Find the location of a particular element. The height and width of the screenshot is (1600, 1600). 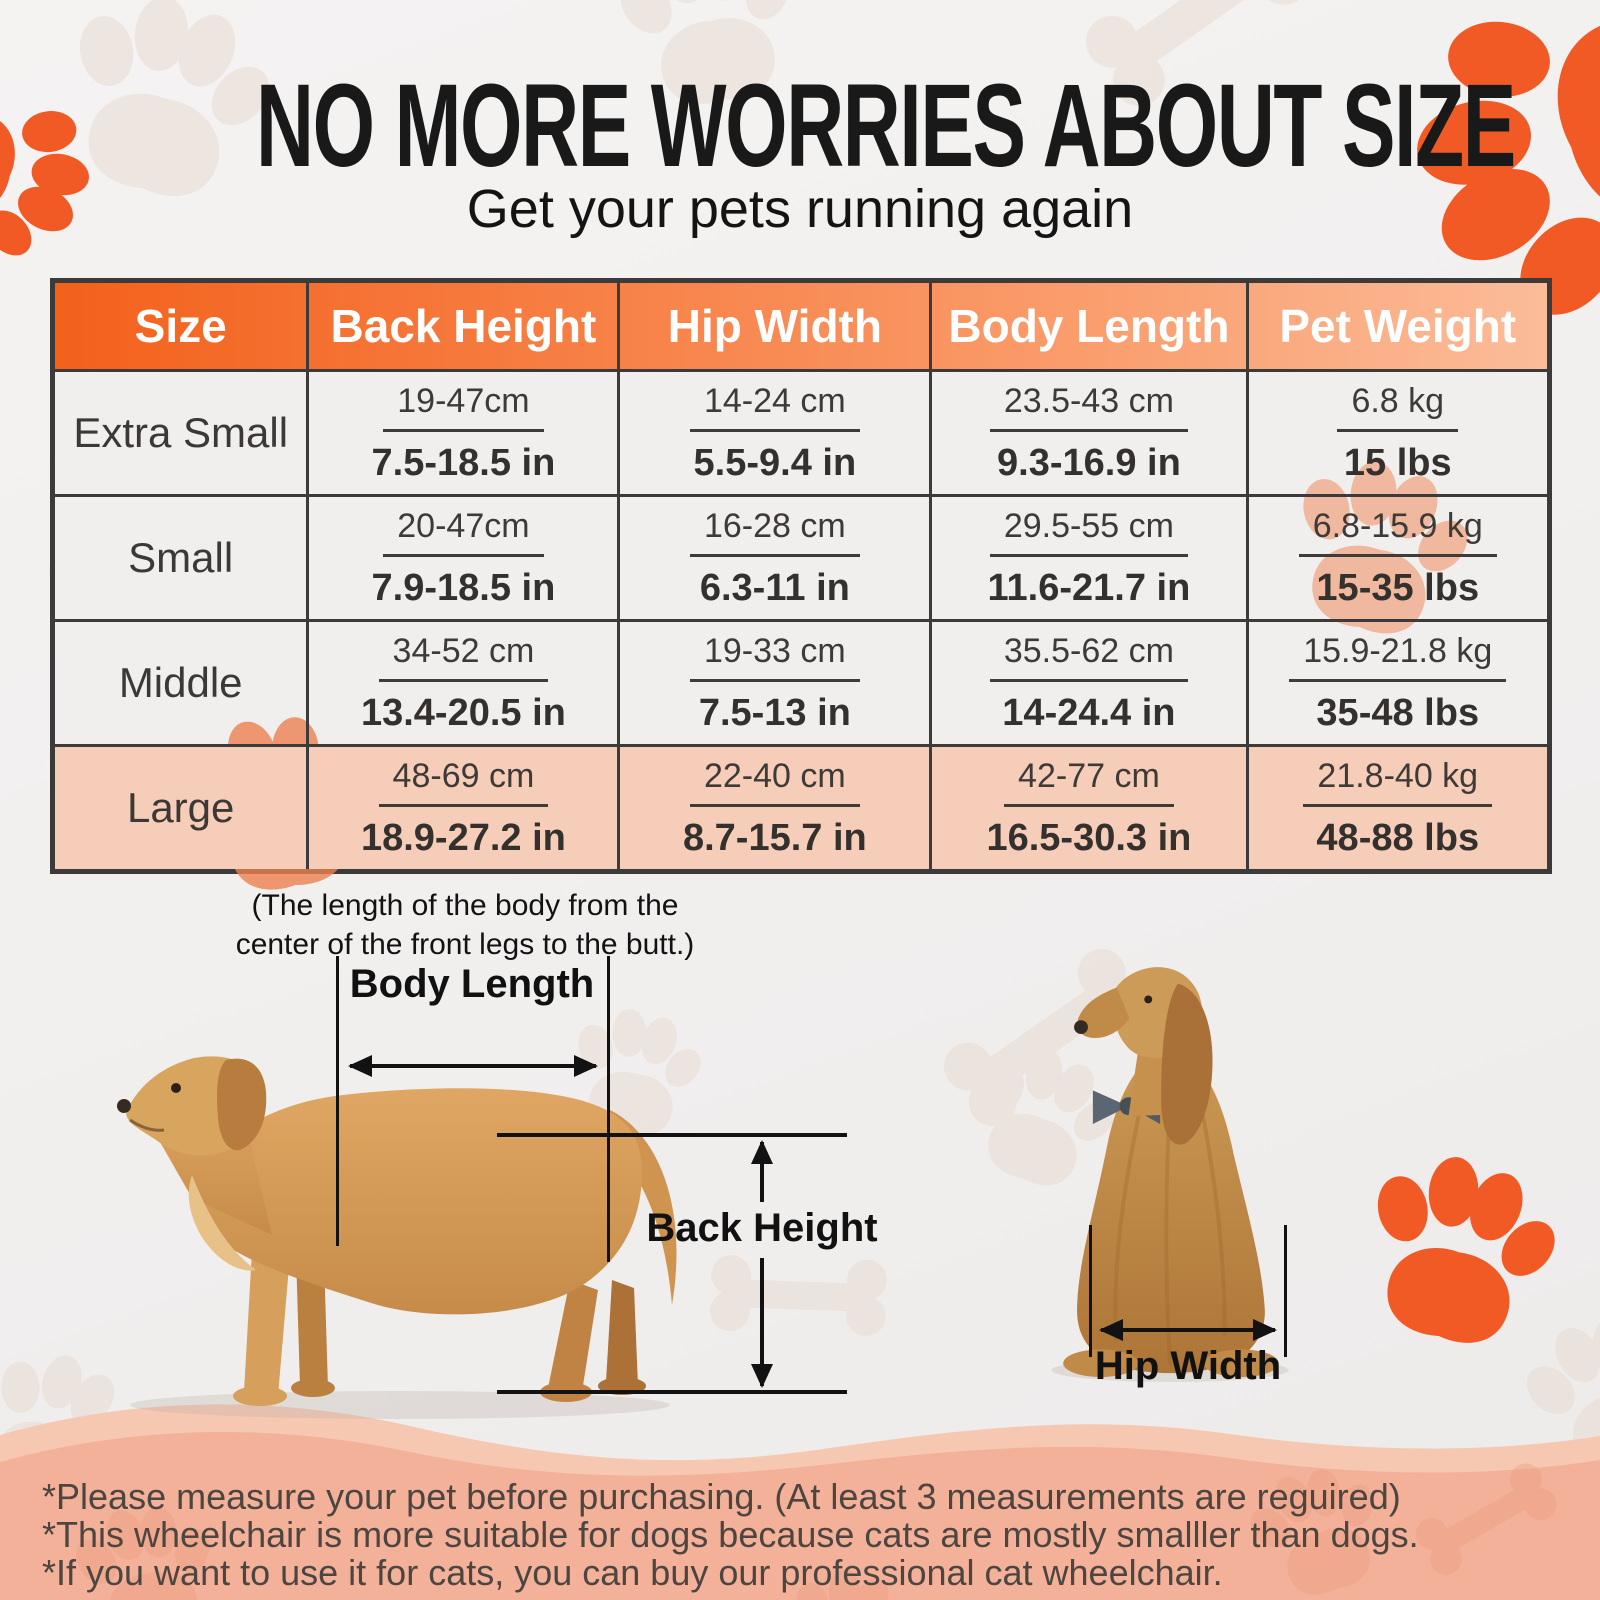

hip-width-arrow is located at coordinates (1188, 1330).